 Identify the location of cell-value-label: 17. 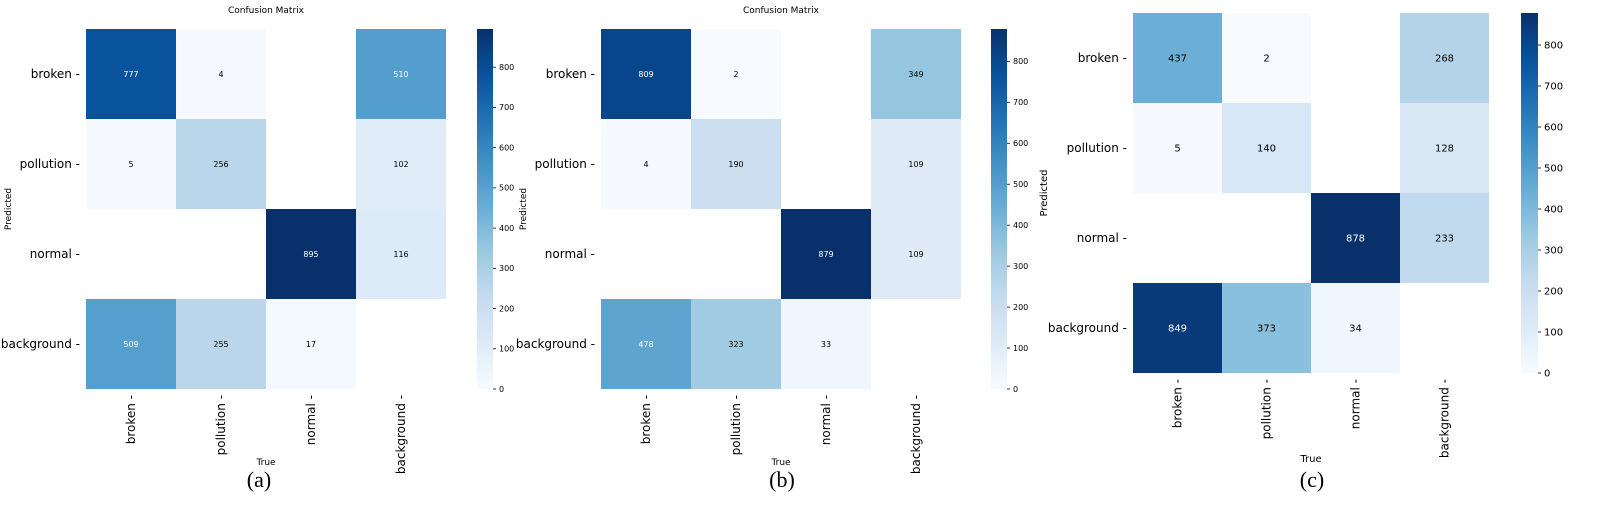
(311, 344).